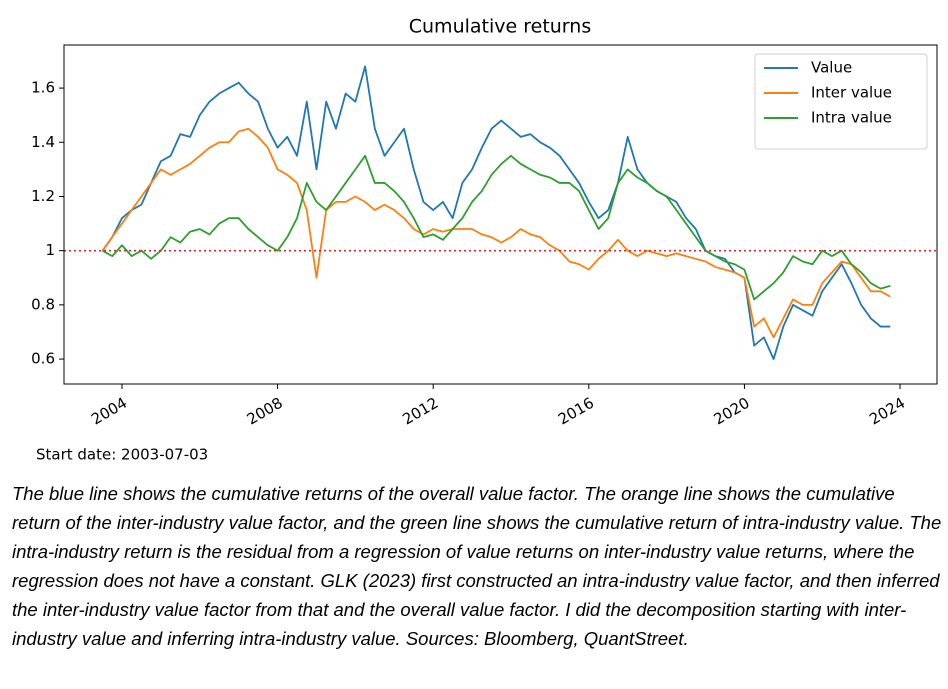 This screenshot has width=948, height=689. Describe the element at coordinates (50, 250) in the screenshot. I see `y-tick-label: 1` at that location.